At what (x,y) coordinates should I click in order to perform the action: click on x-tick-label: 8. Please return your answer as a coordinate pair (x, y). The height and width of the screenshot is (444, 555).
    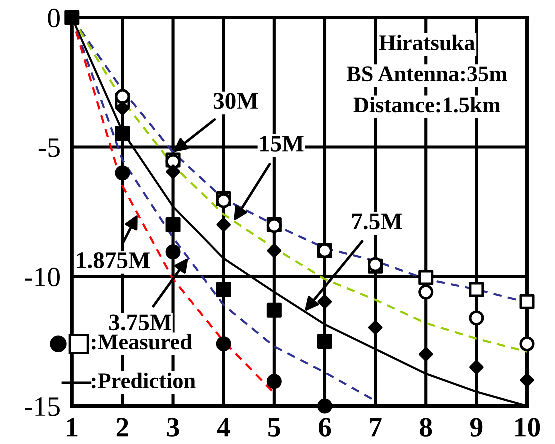
    Looking at the image, I should click on (426, 427).